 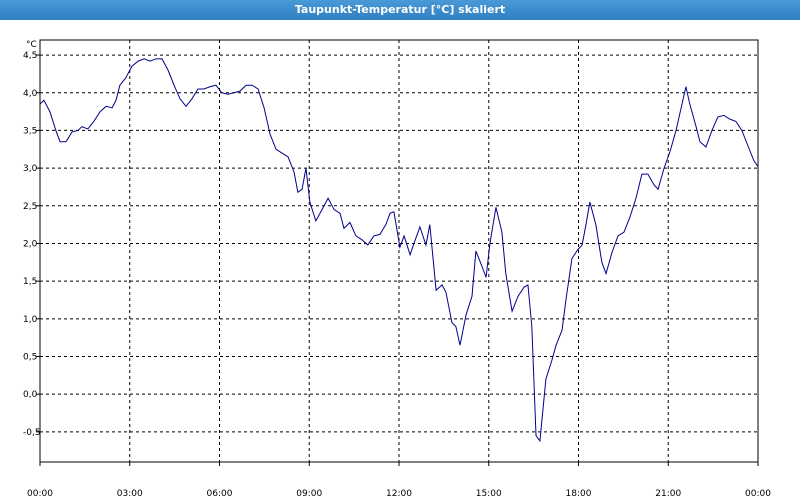 What do you see at coordinates (400, 10) in the screenshot?
I see `title-bar: Taupunkt-Temperatur [°C] skaliert` at bounding box center [400, 10].